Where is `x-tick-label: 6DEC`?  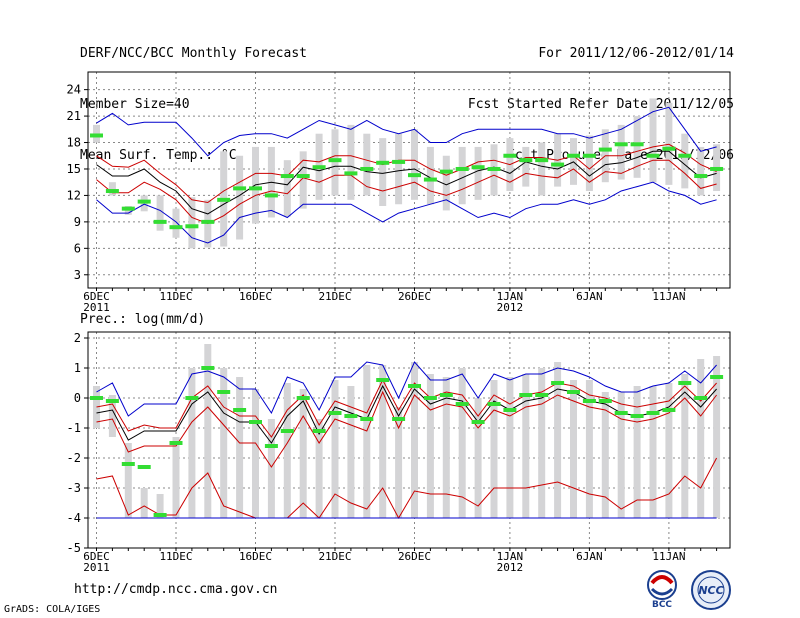 x-tick-label: 6DEC is located at coordinates (96, 296).